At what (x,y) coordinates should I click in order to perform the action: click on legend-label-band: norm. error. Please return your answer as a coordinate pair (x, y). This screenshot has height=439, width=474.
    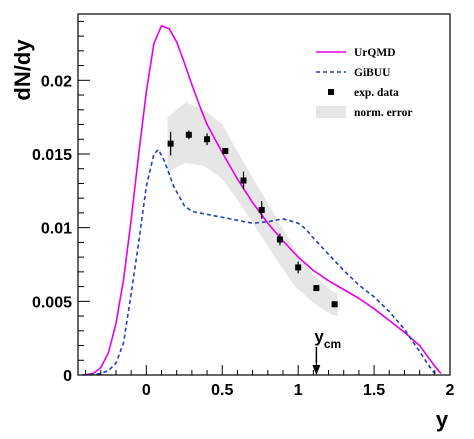
    Looking at the image, I should click on (383, 113).